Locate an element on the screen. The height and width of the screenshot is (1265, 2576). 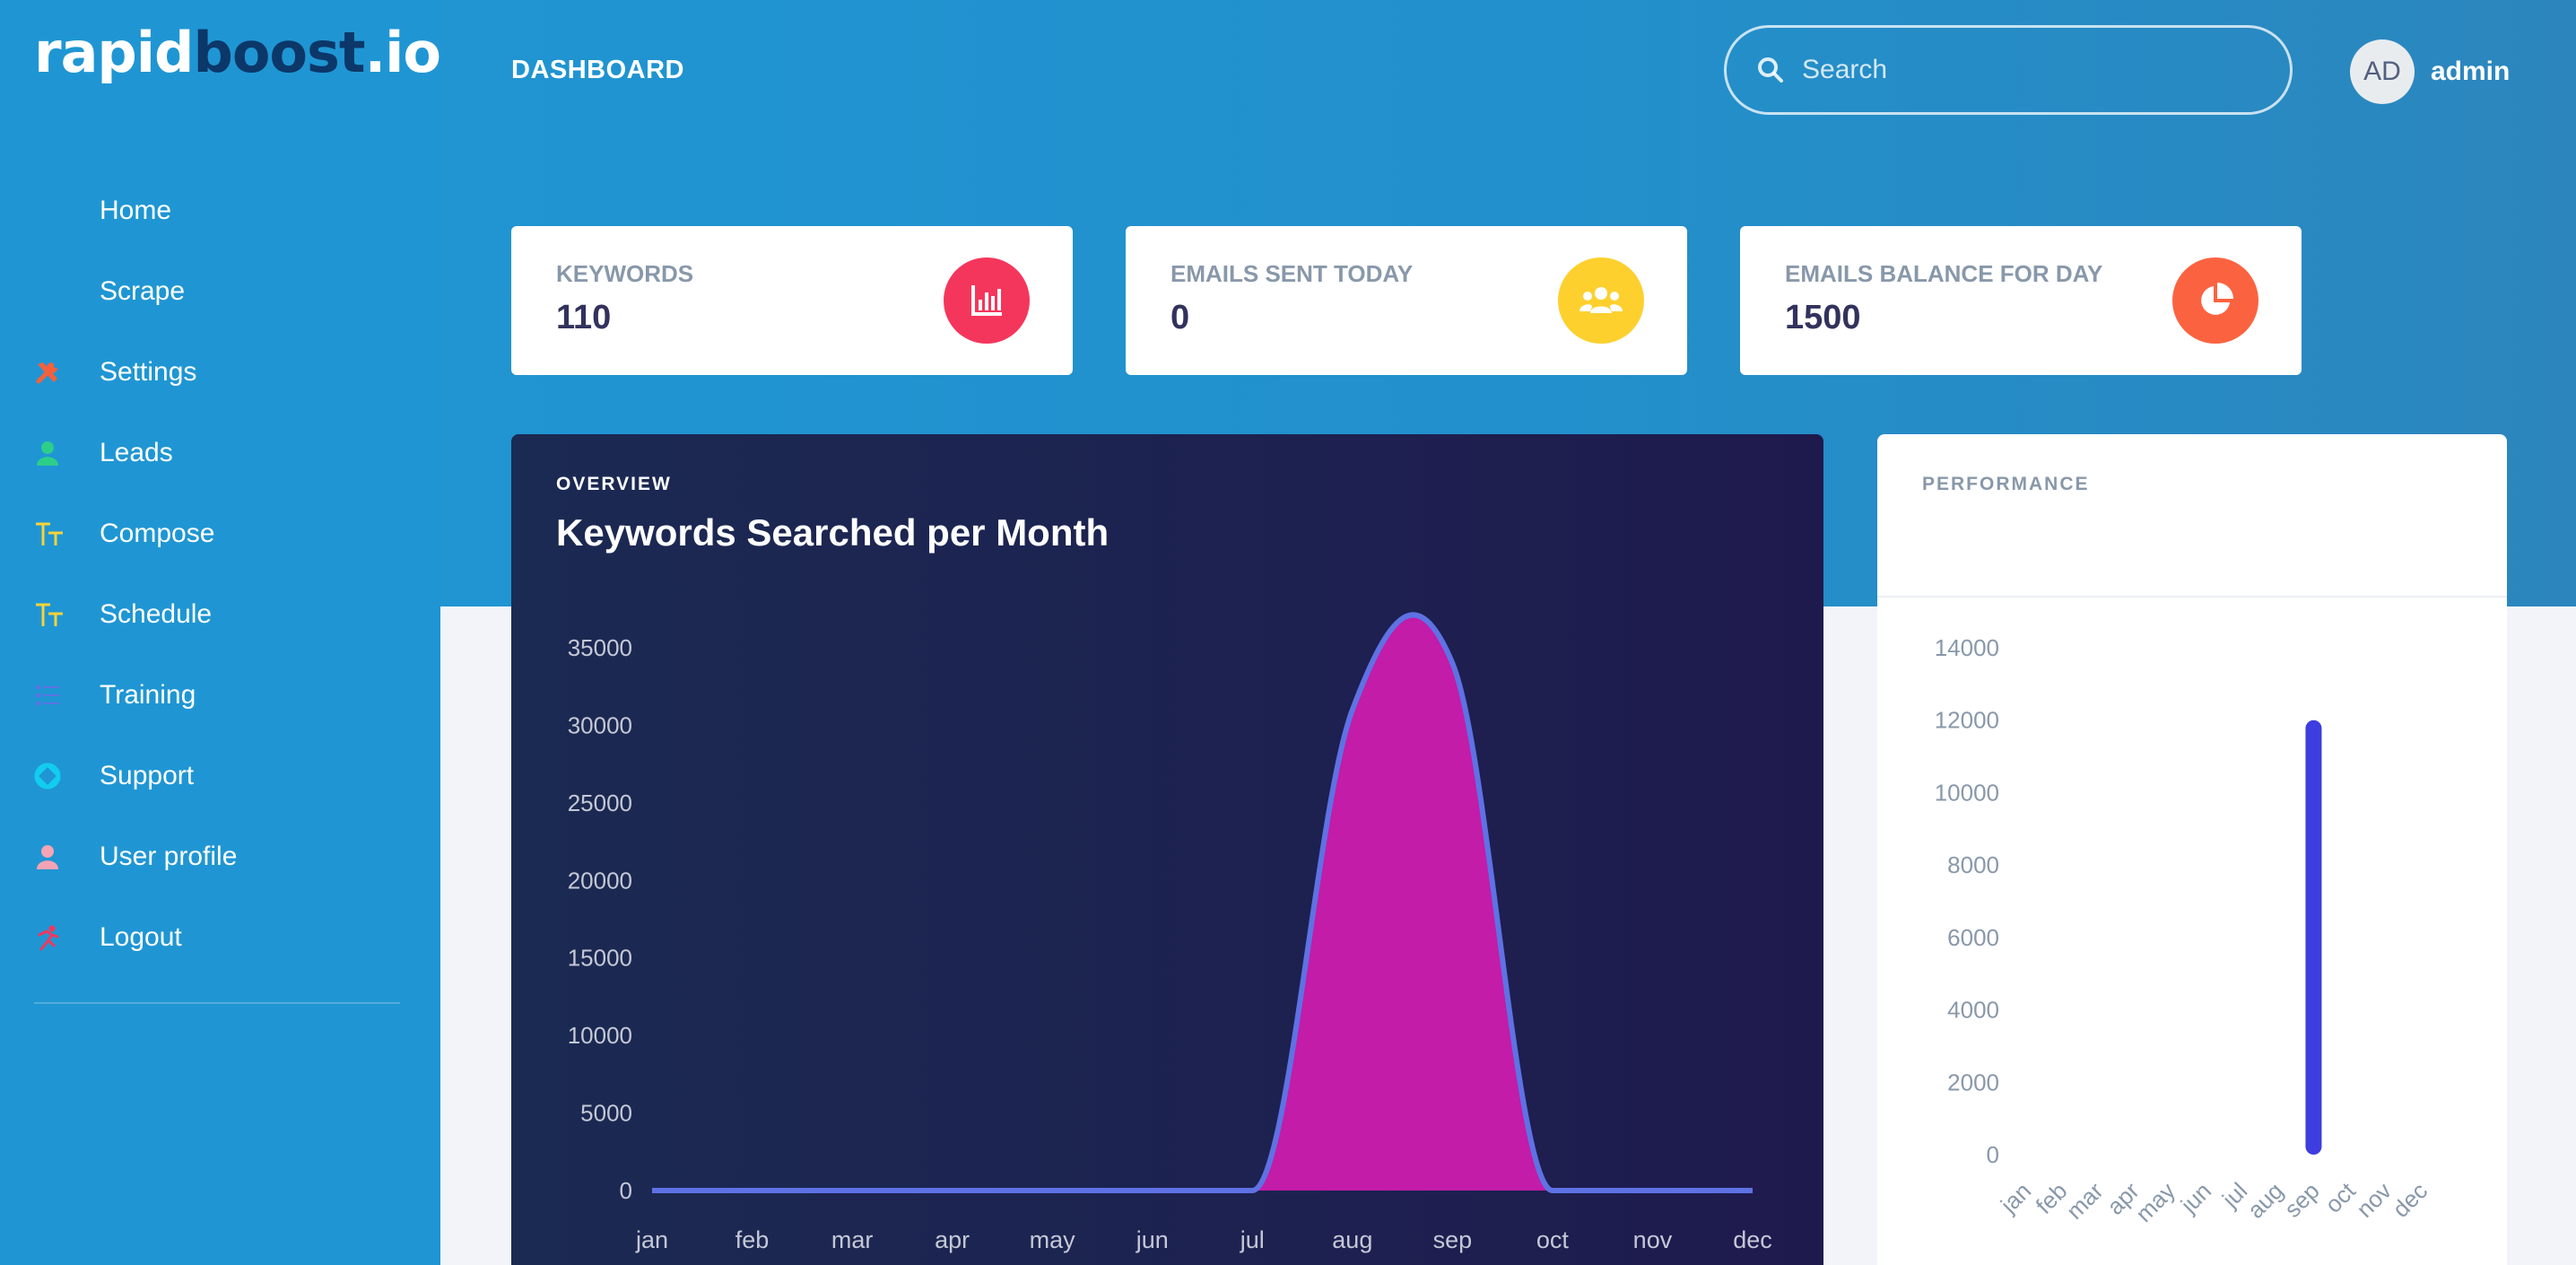
stat-card-keywords: KEYWORDS 110 is located at coordinates (792, 300).